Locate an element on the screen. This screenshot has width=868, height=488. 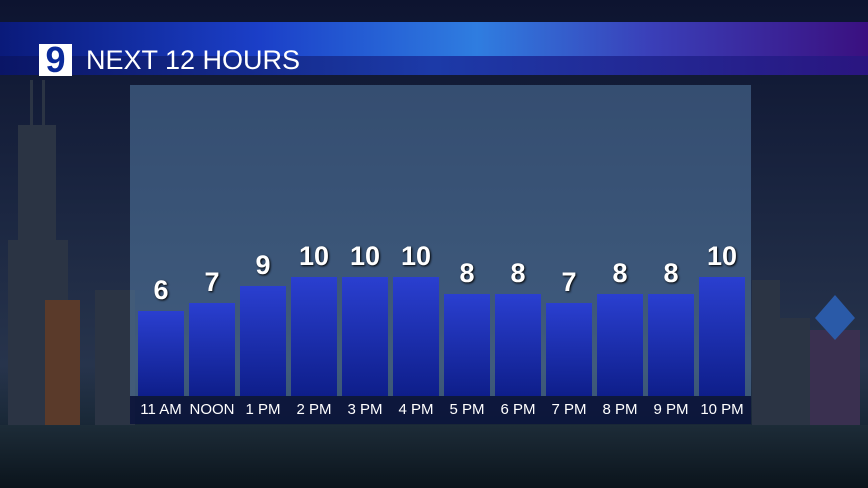
x-tick-label: 1 PM is located at coordinates (263, 409).